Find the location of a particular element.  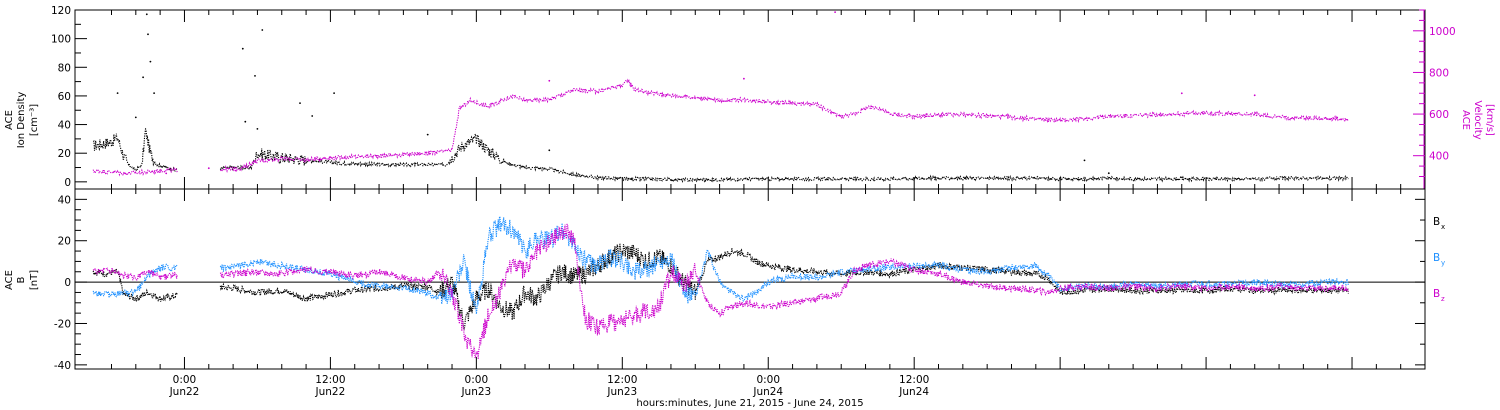

density-tick-label: 0 is located at coordinates (67, 183).